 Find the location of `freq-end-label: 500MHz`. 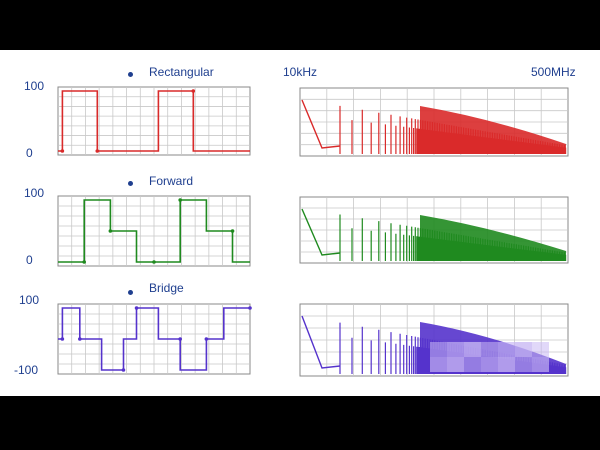

freq-end-label: 500MHz is located at coordinates (553, 72).